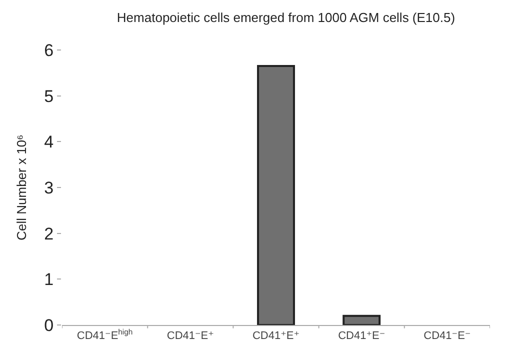 The width and height of the screenshot is (520, 363). What do you see at coordinates (49, 96) in the screenshot?
I see `y-tick-label: 5` at bounding box center [49, 96].